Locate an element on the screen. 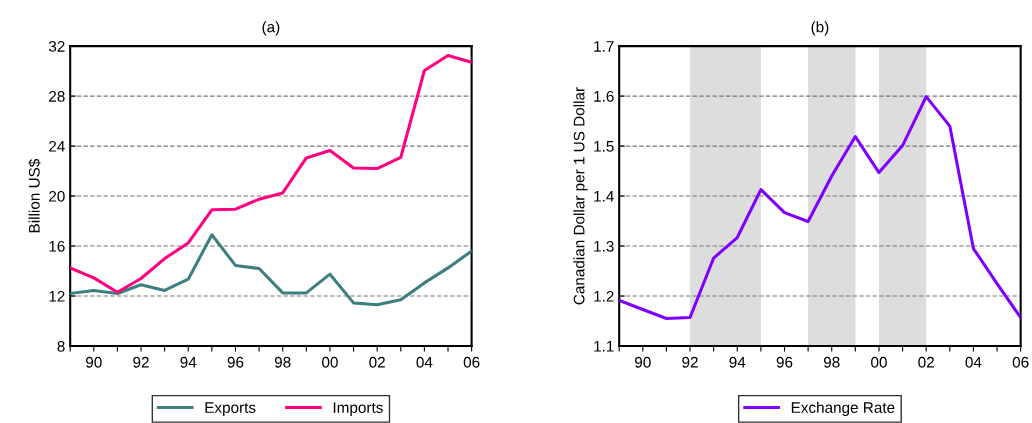  y-tick-label: 20 is located at coordinates (57, 196).